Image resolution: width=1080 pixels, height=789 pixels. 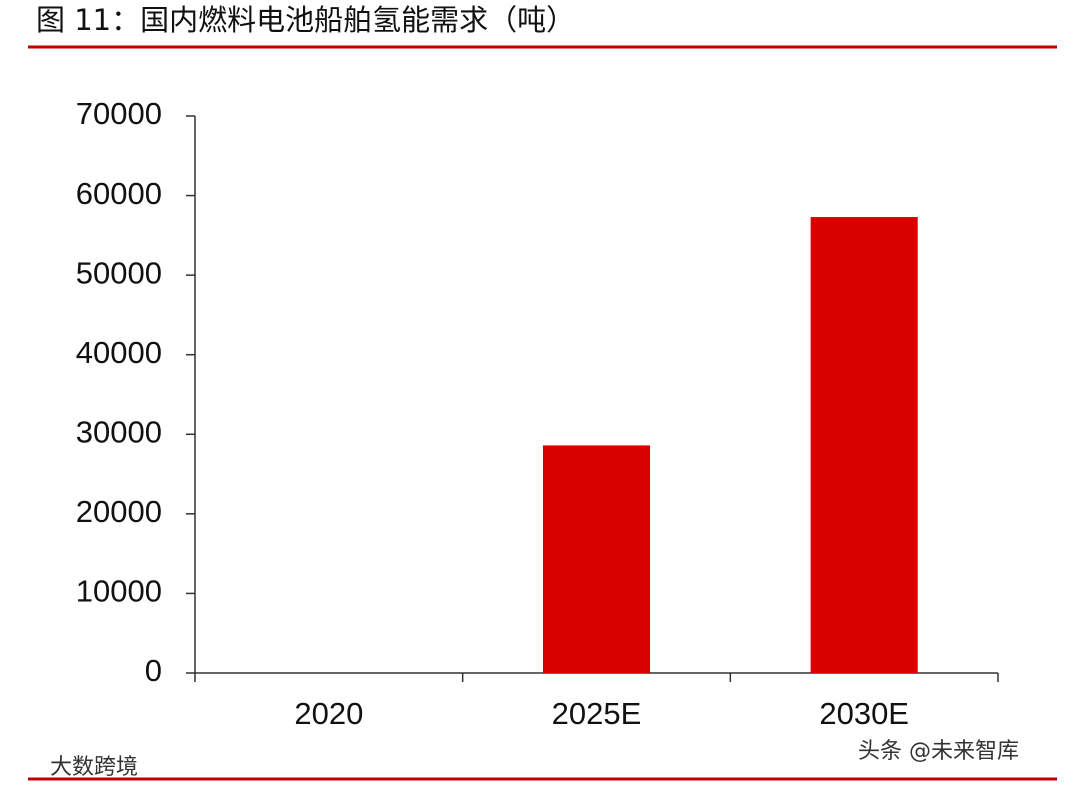 What do you see at coordinates (119, 591) in the screenshot?
I see `y-tick-label: 10000` at bounding box center [119, 591].